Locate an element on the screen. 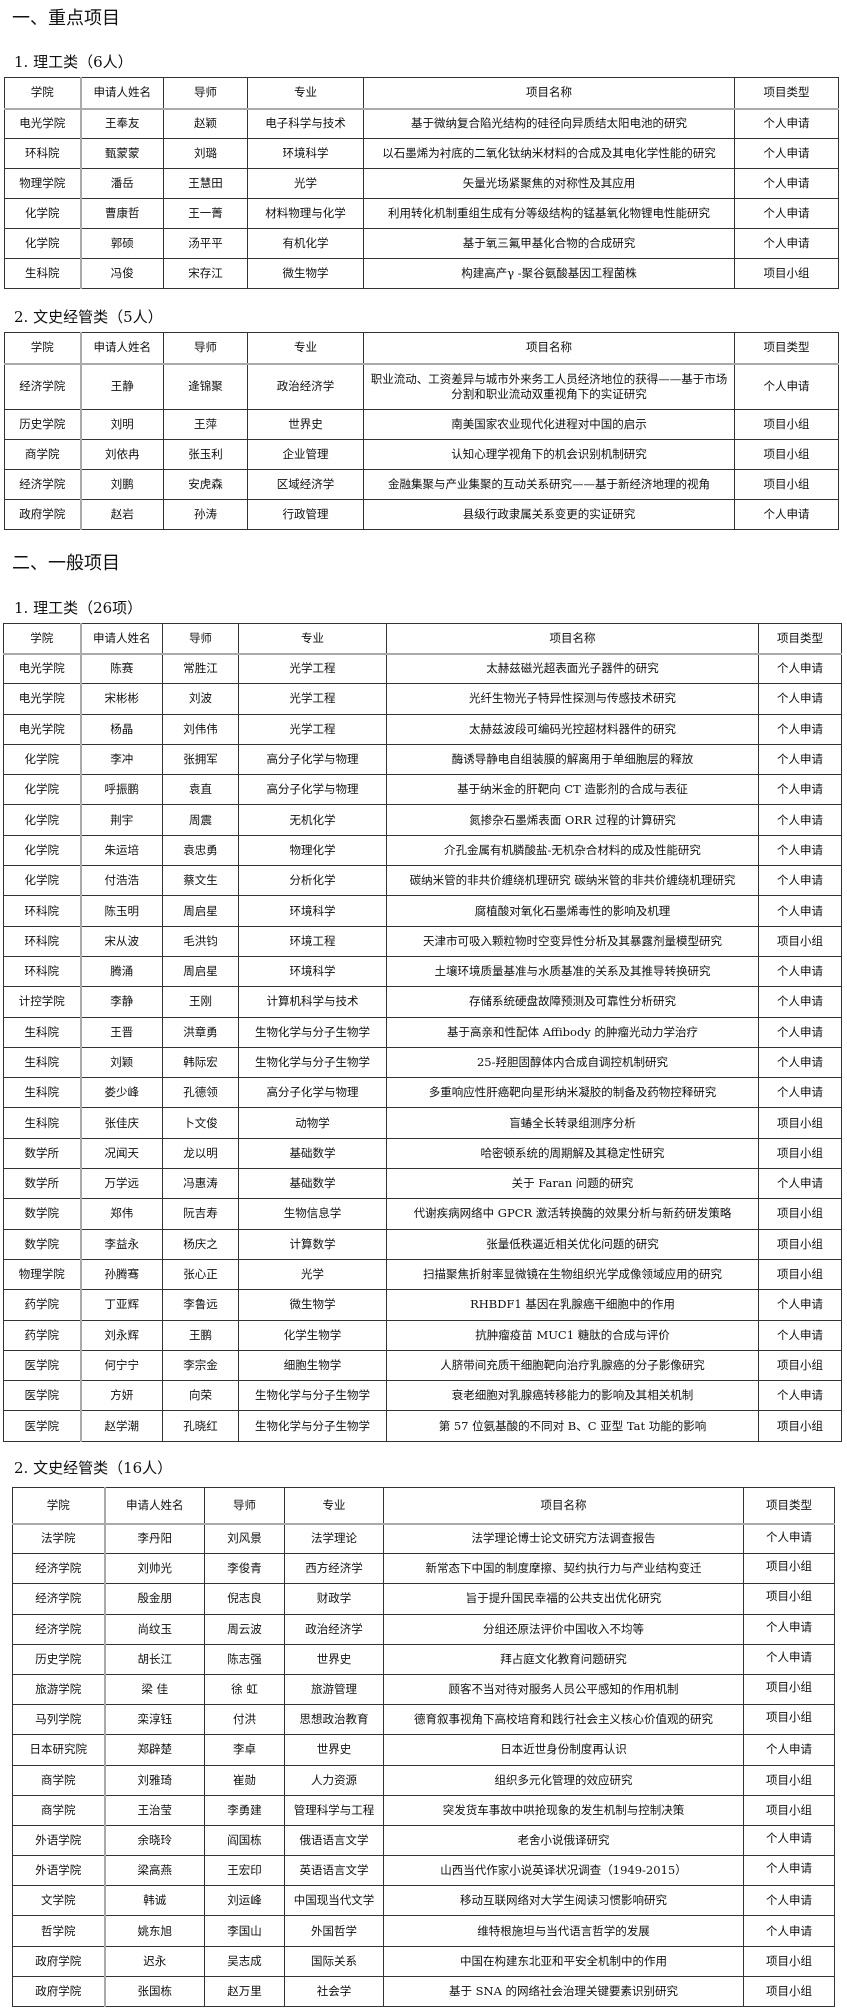 This screenshot has width=847, height=2016. cell-advisor: 汤平平 is located at coordinates (205, 243).